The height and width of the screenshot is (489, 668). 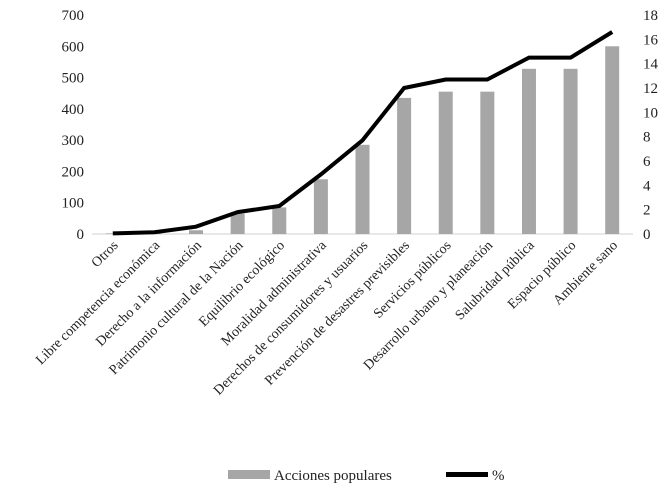 What do you see at coordinates (73, 141) in the screenshot?
I see `y-left-tick-label: 300` at bounding box center [73, 141].